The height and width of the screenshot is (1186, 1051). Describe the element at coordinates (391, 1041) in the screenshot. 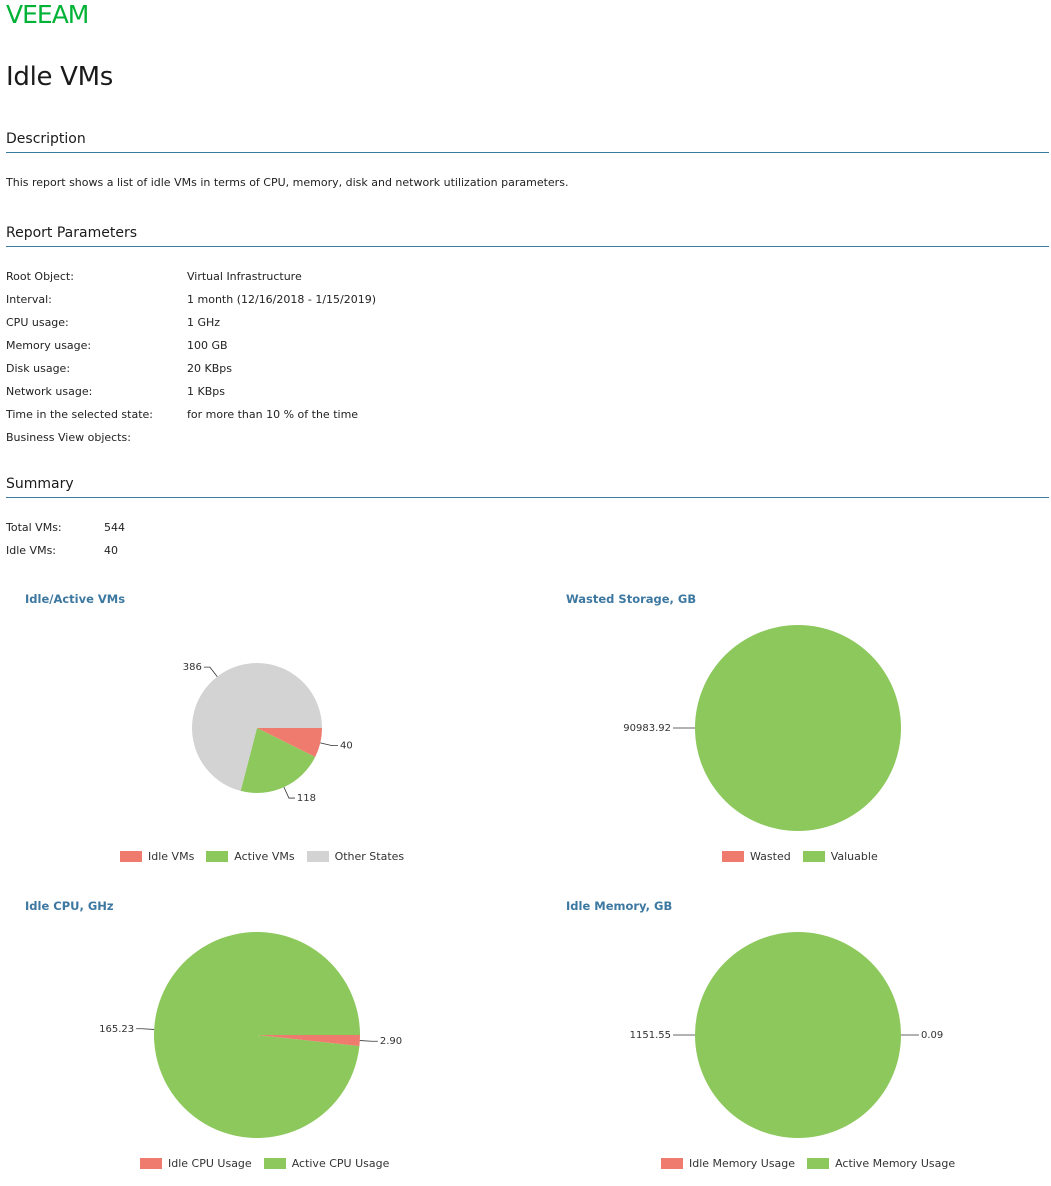

I see `data-label: 2.90` at that location.